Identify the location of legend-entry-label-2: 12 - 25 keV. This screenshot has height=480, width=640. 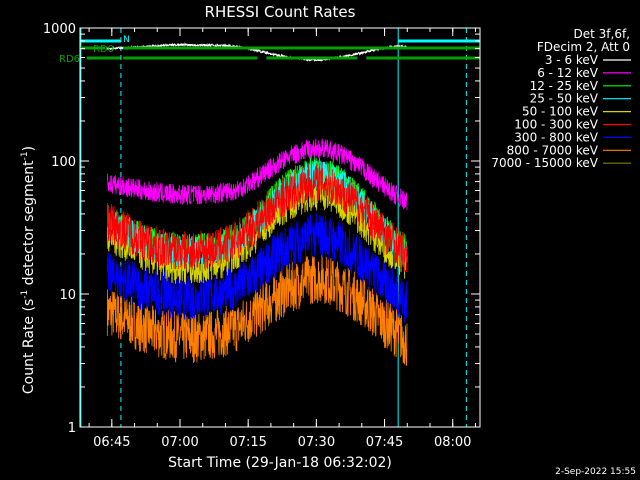
(564, 86).